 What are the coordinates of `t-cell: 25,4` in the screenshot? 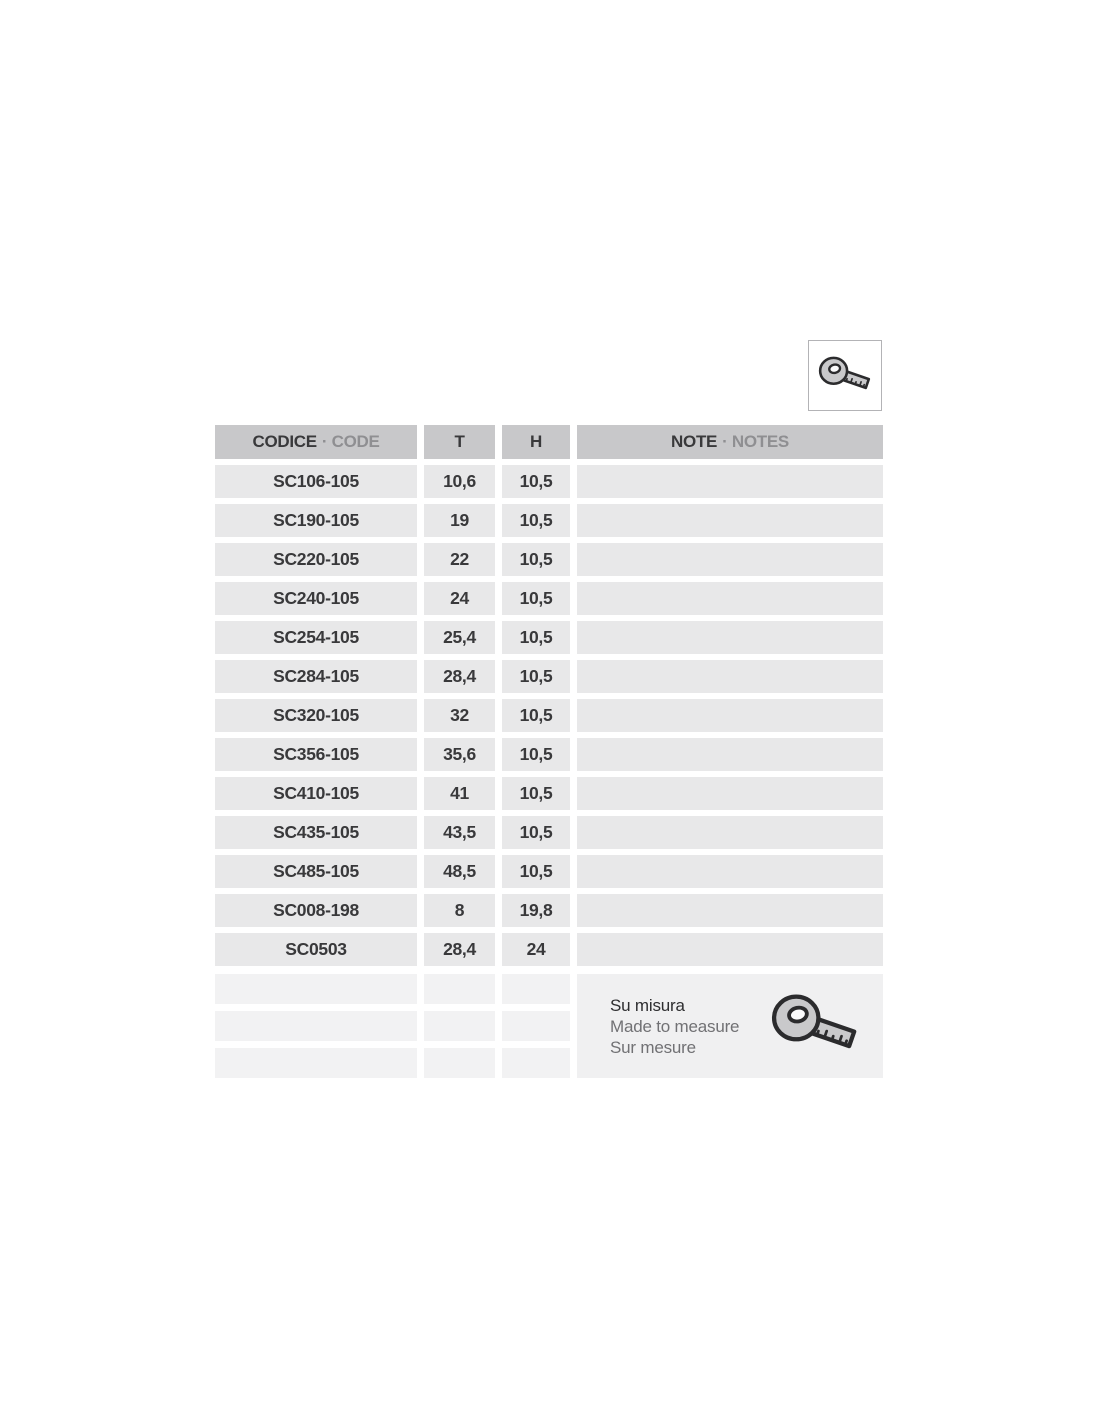 It's located at (459, 637).